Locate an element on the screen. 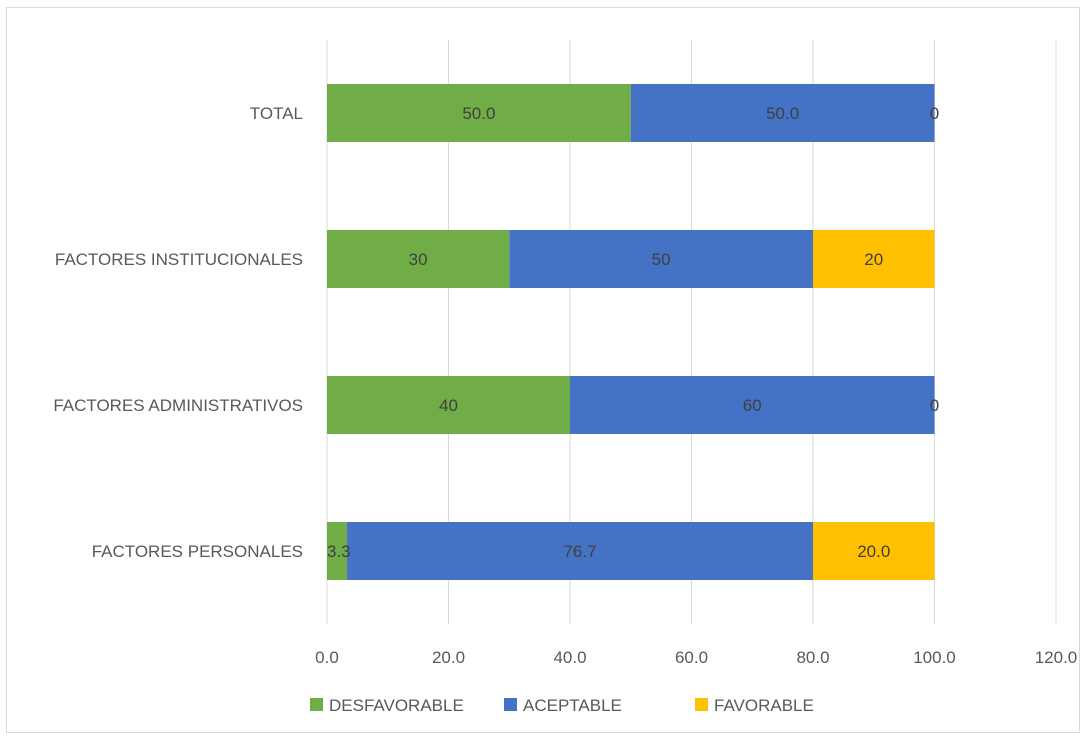 The image size is (1089, 738). data-label-1-2: 60 is located at coordinates (752, 405).